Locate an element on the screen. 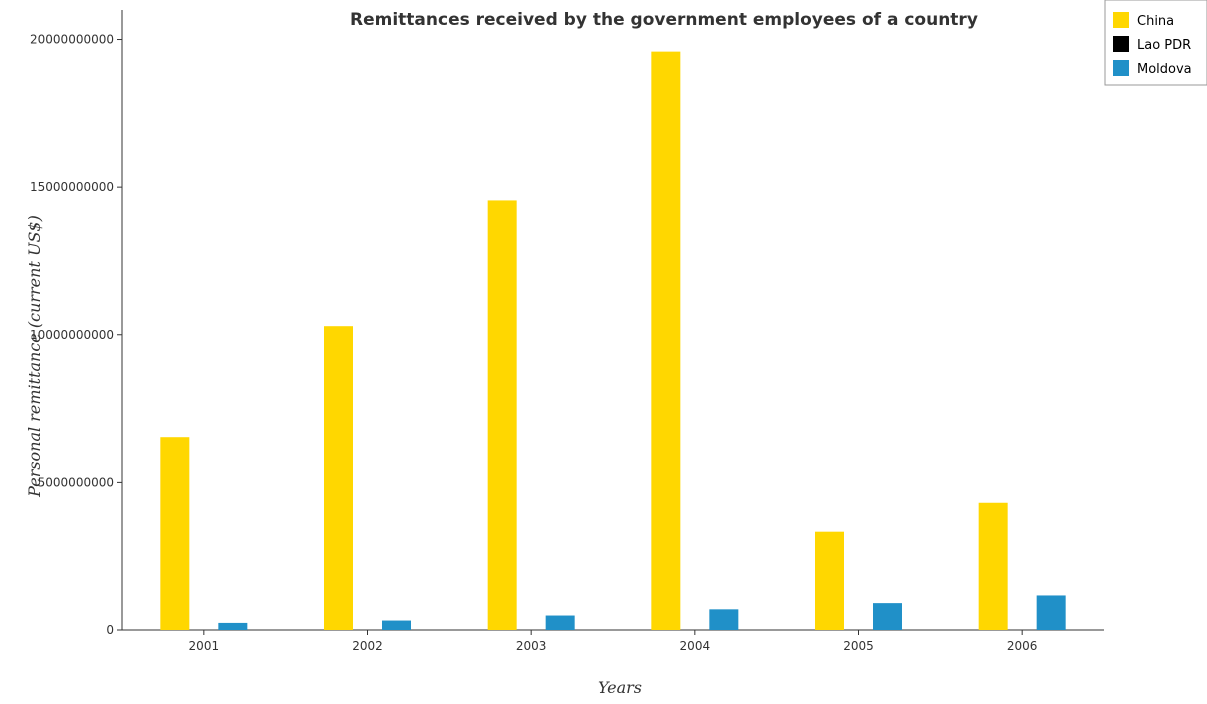 The width and height of the screenshot is (1207, 704). legend-label-moldova: Moldova is located at coordinates (1164, 69).